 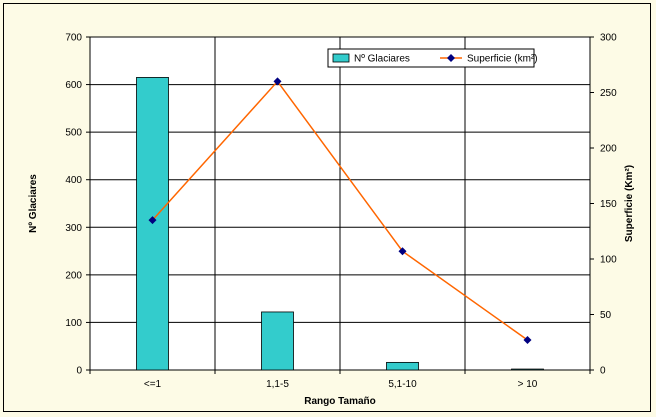 What do you see at coordinates (79, 371) in the screenshot?
I see `y-tick-label: 0` at bounding box center [79, 371].